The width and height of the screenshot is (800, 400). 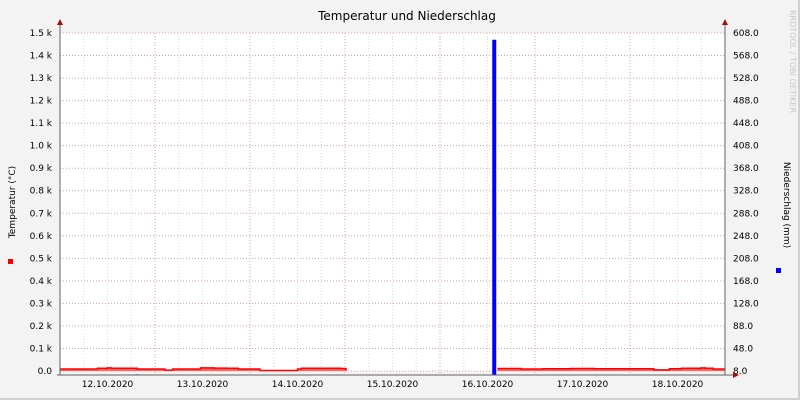 I want to click on y-axis-left-arrow-icon, so click(x=60, y=22).